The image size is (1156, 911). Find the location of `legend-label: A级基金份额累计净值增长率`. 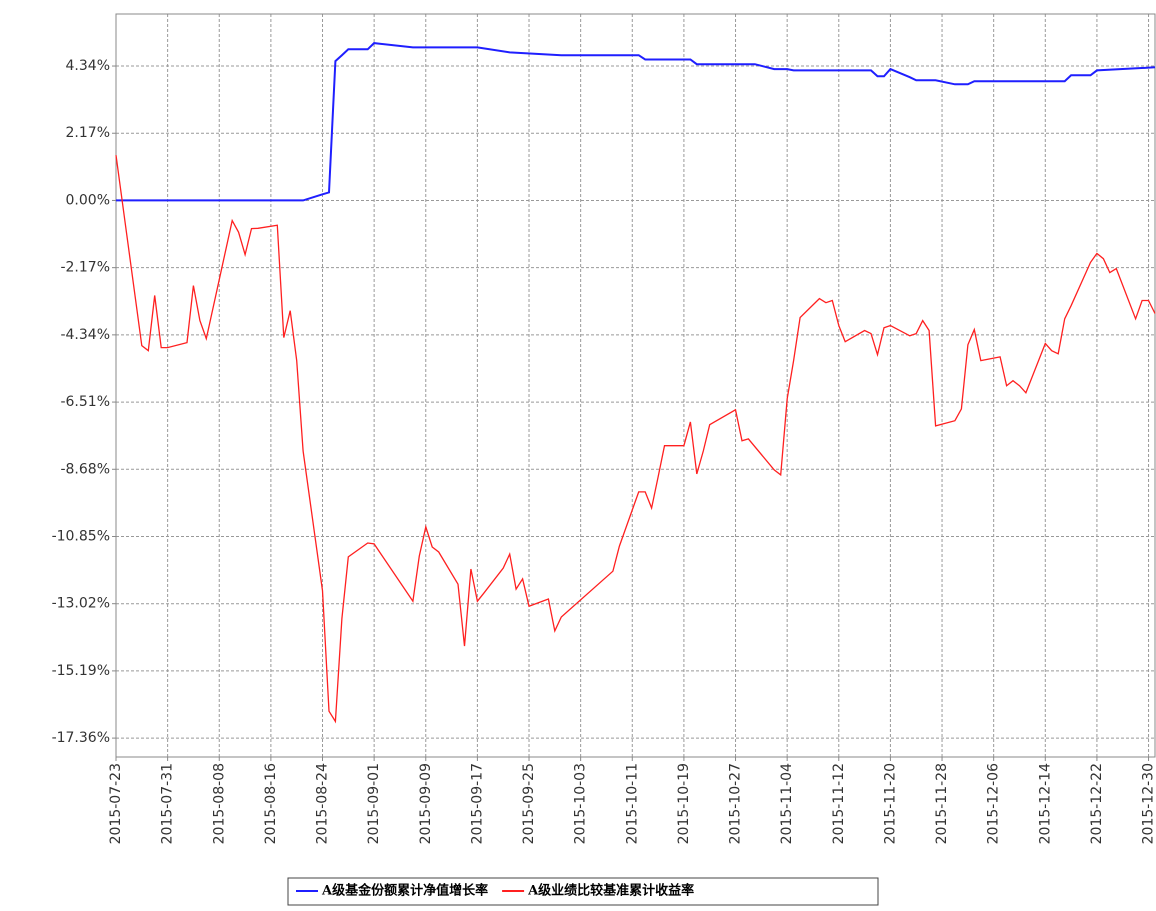

legend-label: A级基金份额累计净值增长率 is located at coordinates (404, 891).